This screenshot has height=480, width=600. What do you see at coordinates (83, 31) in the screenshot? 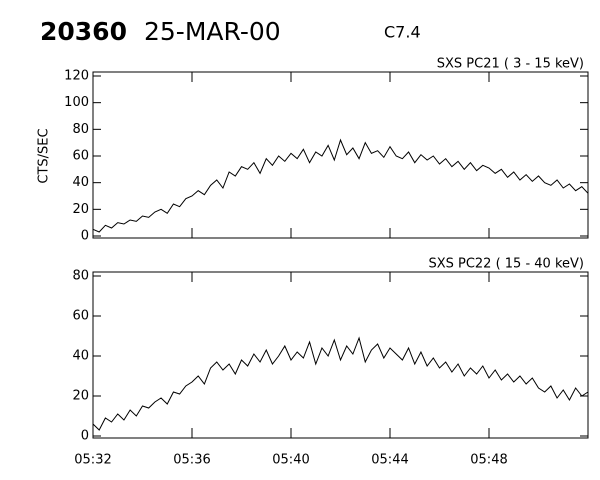
I see `event-number: 20360` at bounding box center [83, 31].